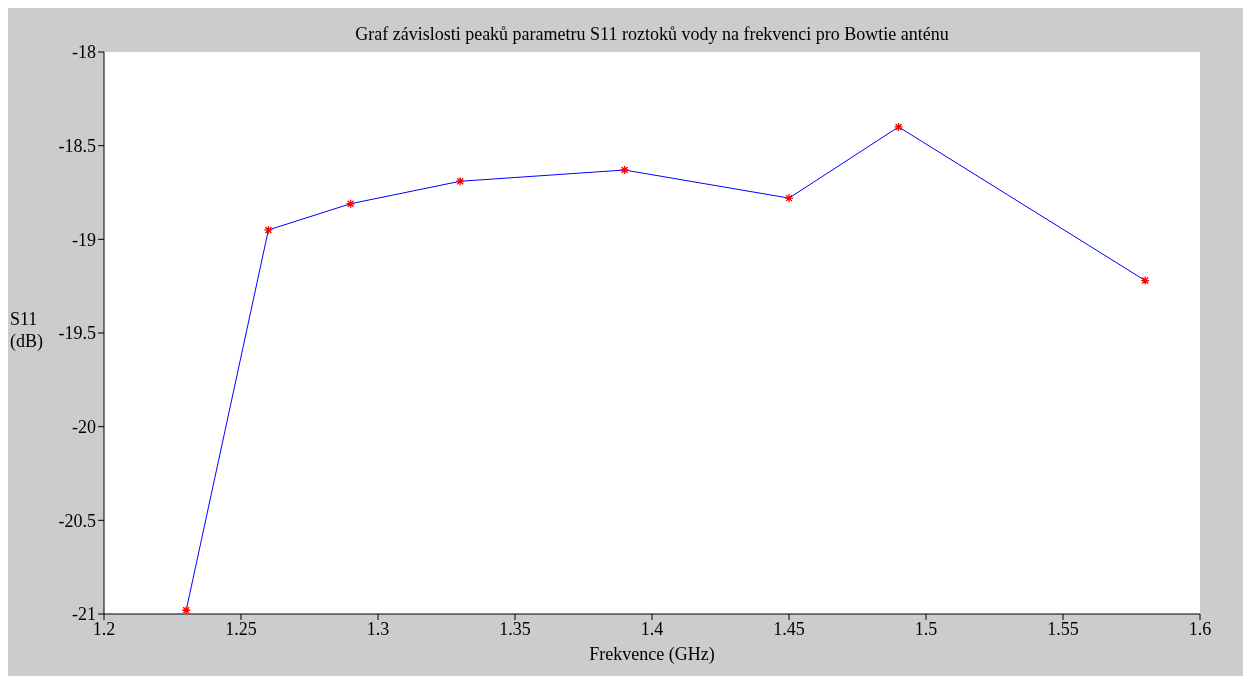  I want to click on y-tick-label: -18, so click(84, 52).